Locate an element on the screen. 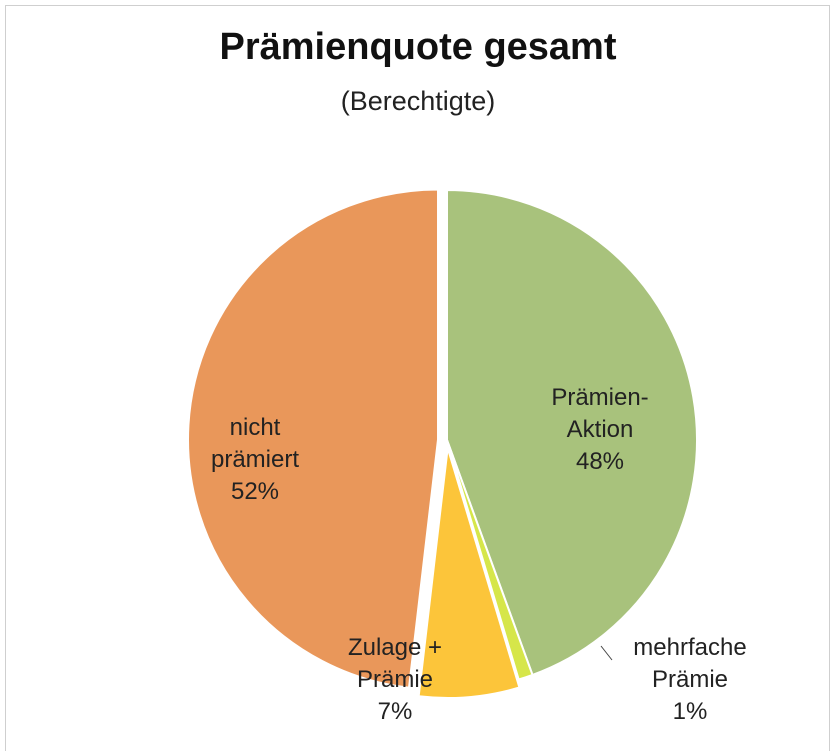  slice-category-label: Prämien-Aktion is located at coordinates (600, 413).